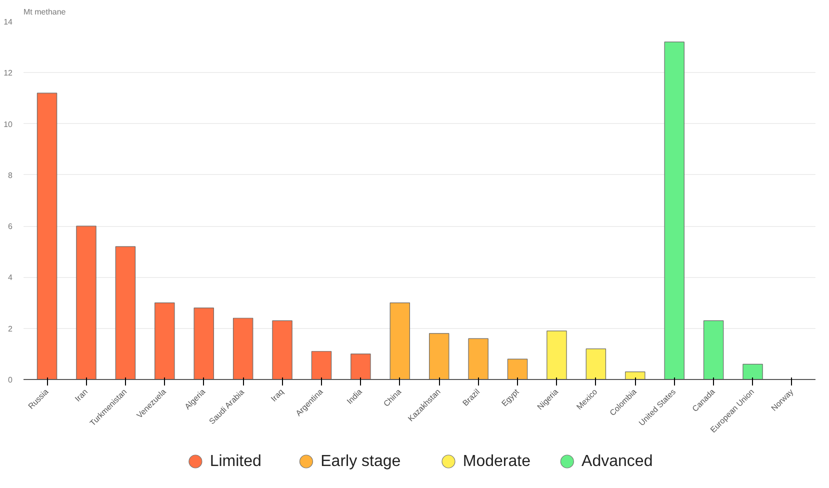 The image size is (829, 488). Describe the element at coordinates (360, 461) in the screenshot. I see `legend-label: Early stage` at that location.